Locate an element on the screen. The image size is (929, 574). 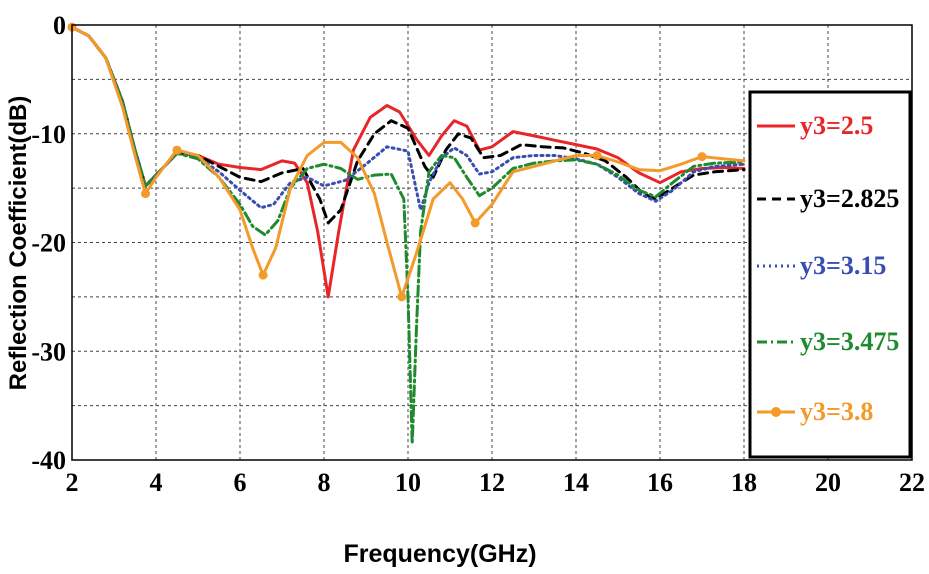
y-tick-label: -30 is located at coordinates (48, 351).